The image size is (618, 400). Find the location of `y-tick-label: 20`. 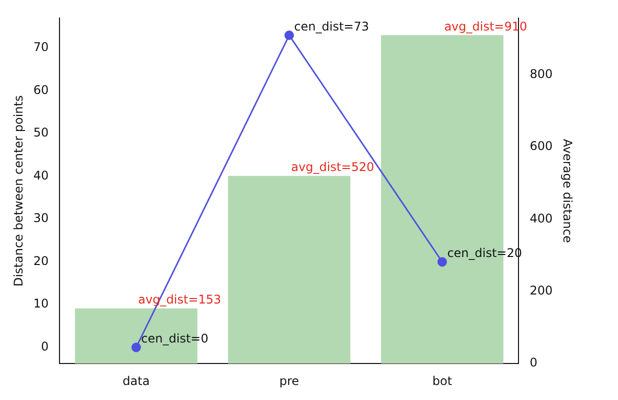

y-tick-label: 20 is located at coordinates (41, 261).